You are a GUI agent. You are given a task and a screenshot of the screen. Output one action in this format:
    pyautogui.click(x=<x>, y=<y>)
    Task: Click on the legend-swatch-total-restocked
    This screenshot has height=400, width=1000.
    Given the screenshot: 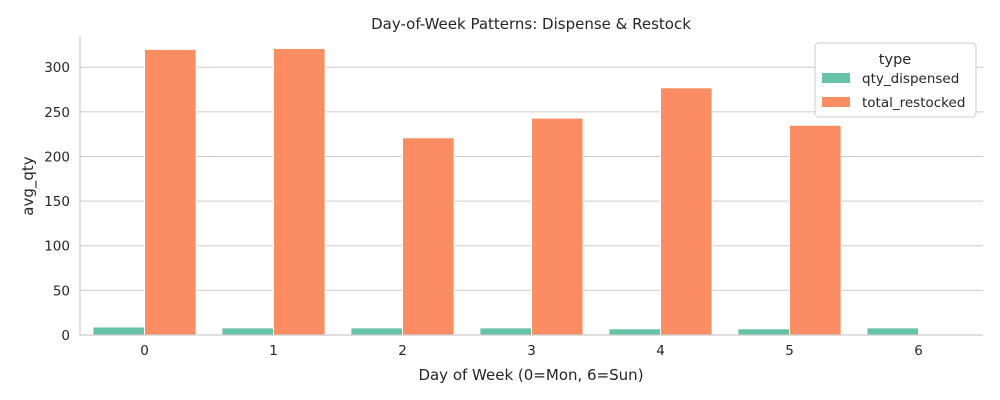 What is the action you would take?
    pyautogui.click(x=836, y=102)
    